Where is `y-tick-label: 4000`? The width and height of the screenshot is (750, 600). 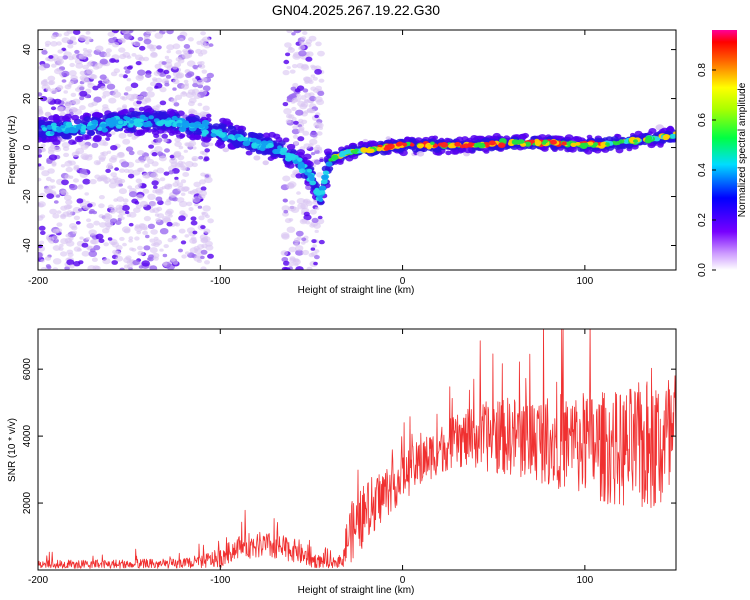
y-tick-label: 4000 is located at coordinates (27, 436).